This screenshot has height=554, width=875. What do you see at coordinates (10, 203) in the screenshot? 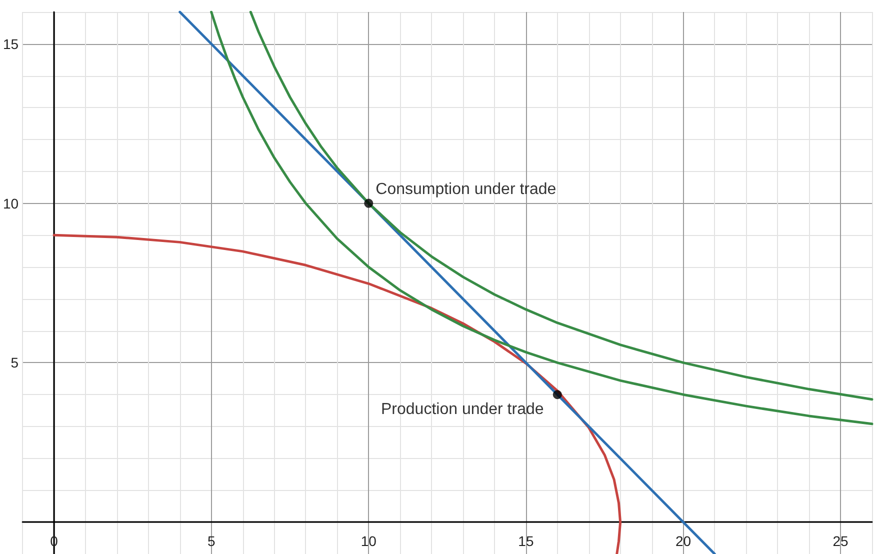
I see `y-tick-label: 10` at bounding box center [10, 203].